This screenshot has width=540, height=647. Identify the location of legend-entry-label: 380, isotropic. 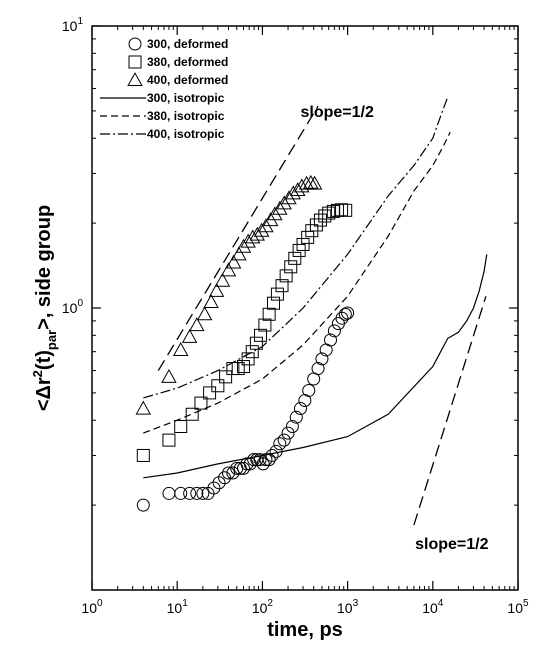
(186, 116).